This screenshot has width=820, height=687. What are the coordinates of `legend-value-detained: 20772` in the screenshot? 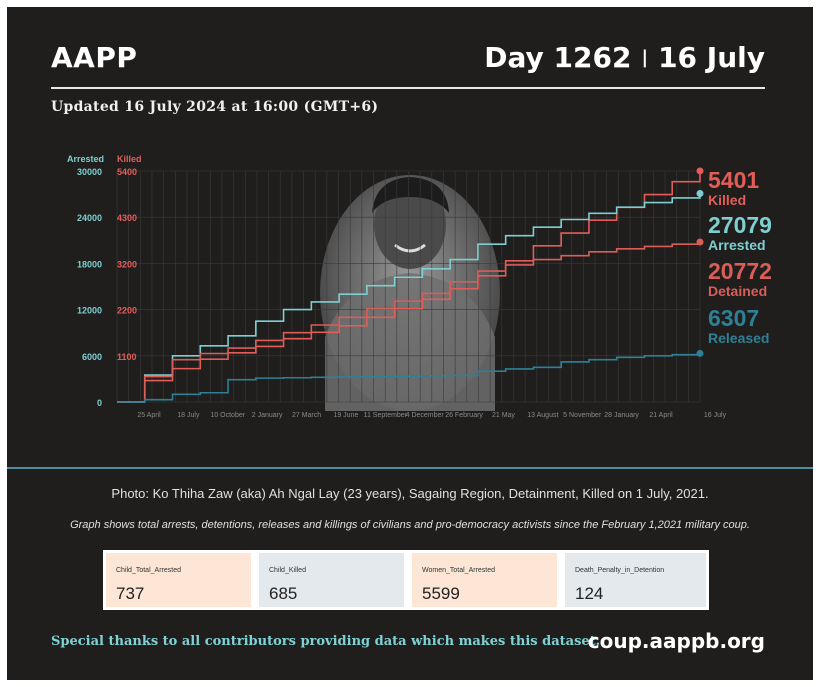 It's located at (740, 271).